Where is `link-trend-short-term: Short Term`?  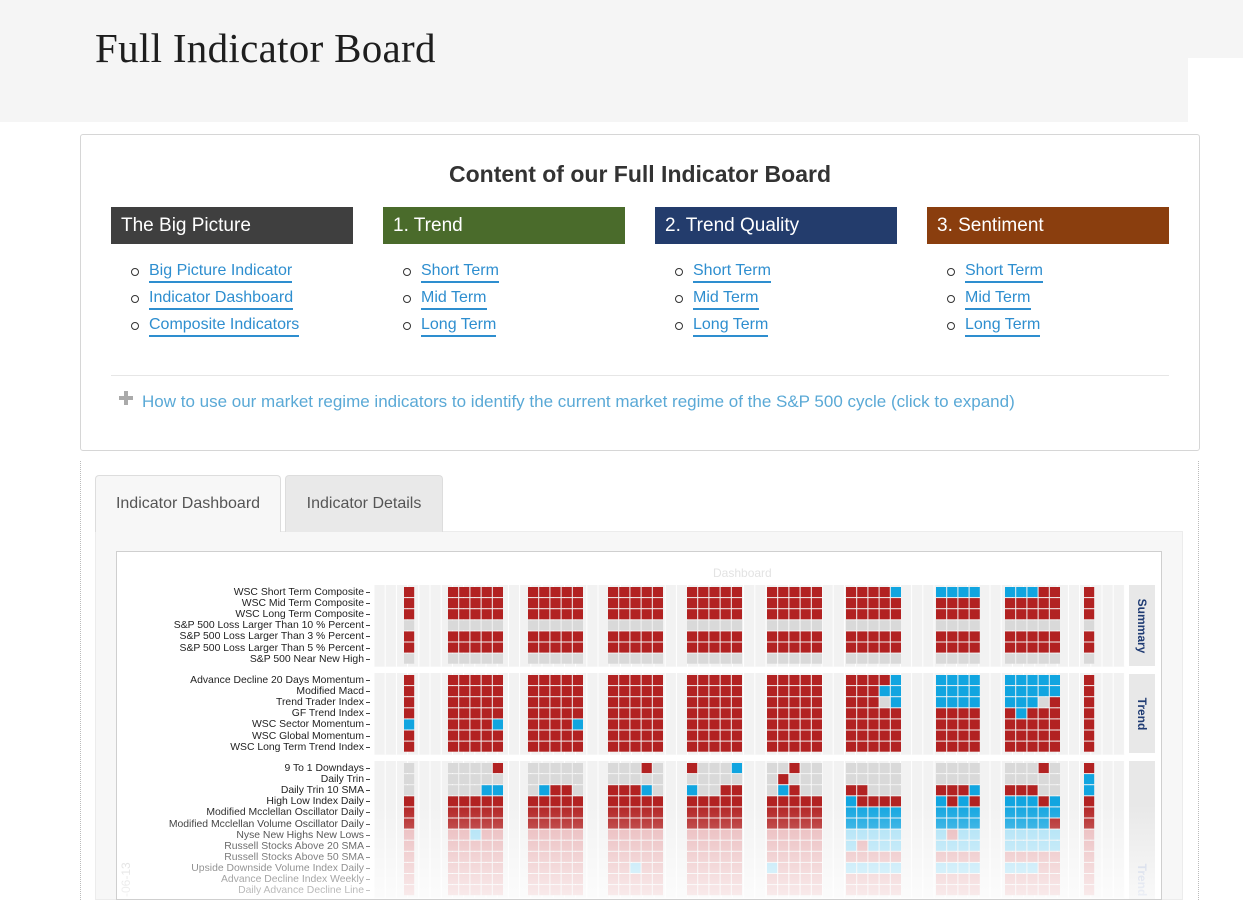 link-trend-short-term: Short Term is located at coordinates (460, 272).